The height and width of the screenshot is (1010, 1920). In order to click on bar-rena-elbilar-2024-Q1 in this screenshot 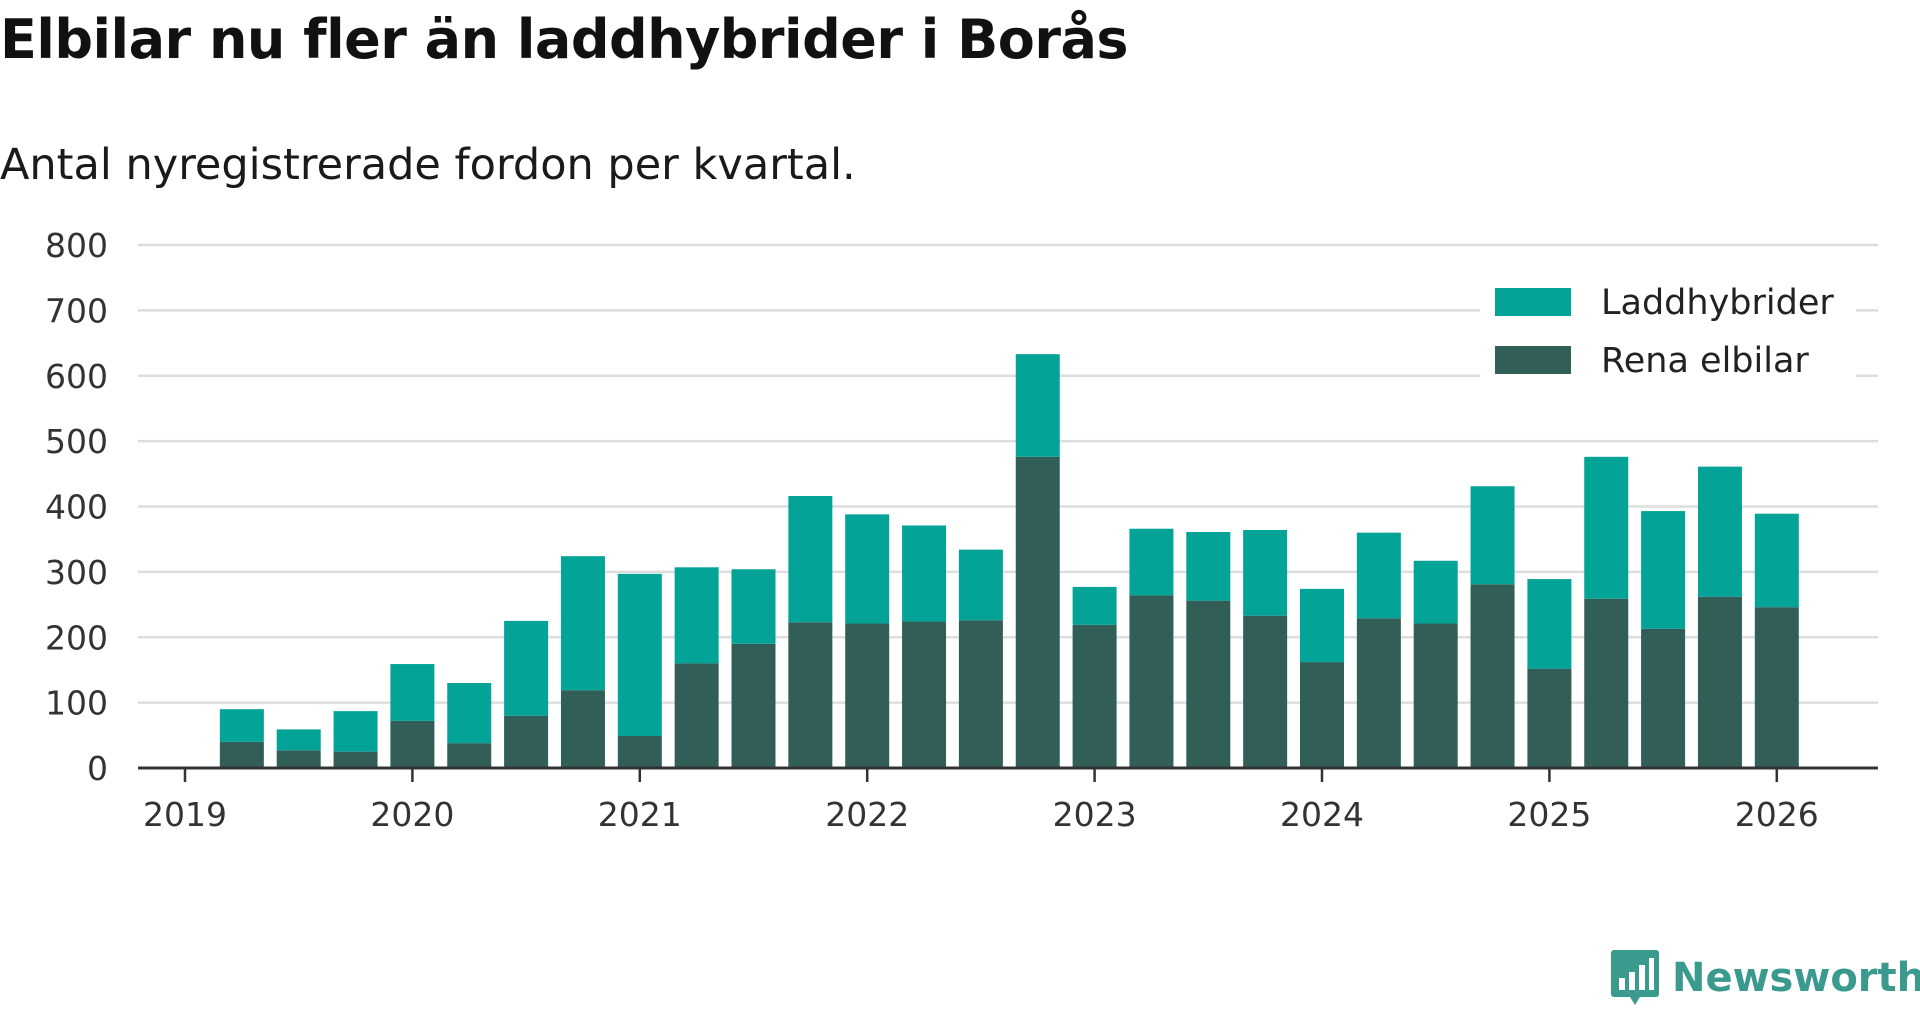, I will do `click(1322, 715)`.